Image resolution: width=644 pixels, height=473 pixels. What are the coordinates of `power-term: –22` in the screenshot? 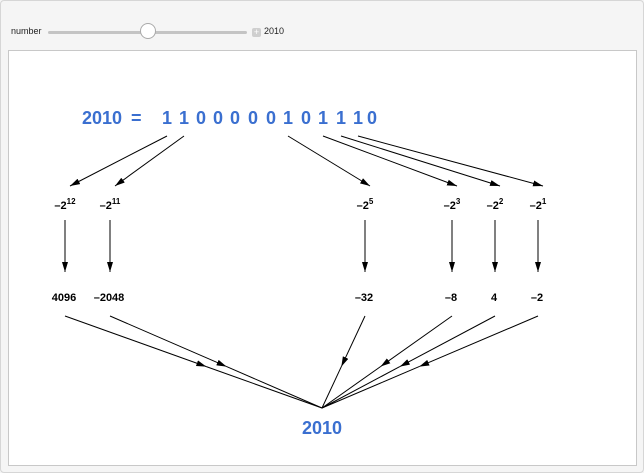 It's located at (495, 204).